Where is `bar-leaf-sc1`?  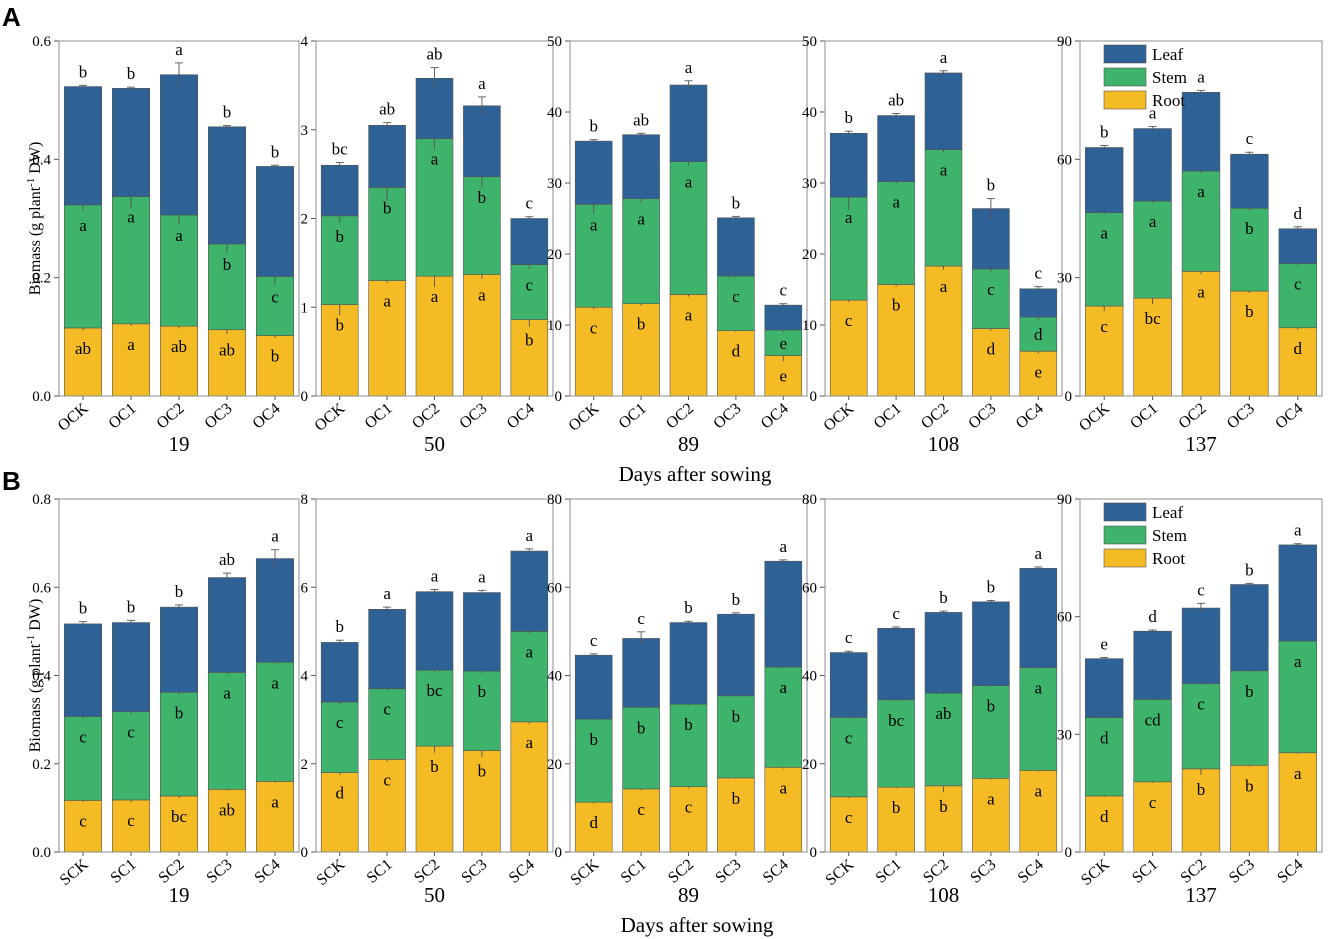 bar-leaf-sc1 is located at coordinates (1152, 665).